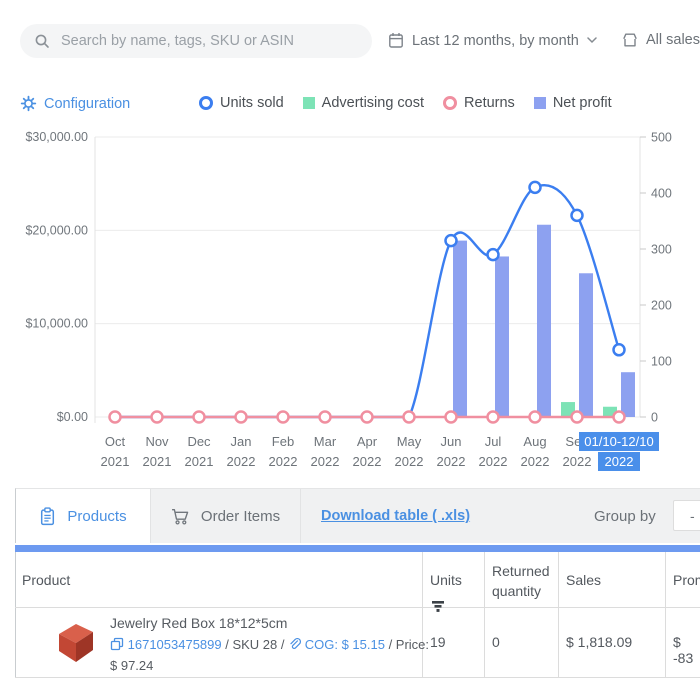 This screenshot has width=700, height=700. Describe the element at coordinates (46, 580) in the screenshot. I see `column-header-product: Product` at that location.